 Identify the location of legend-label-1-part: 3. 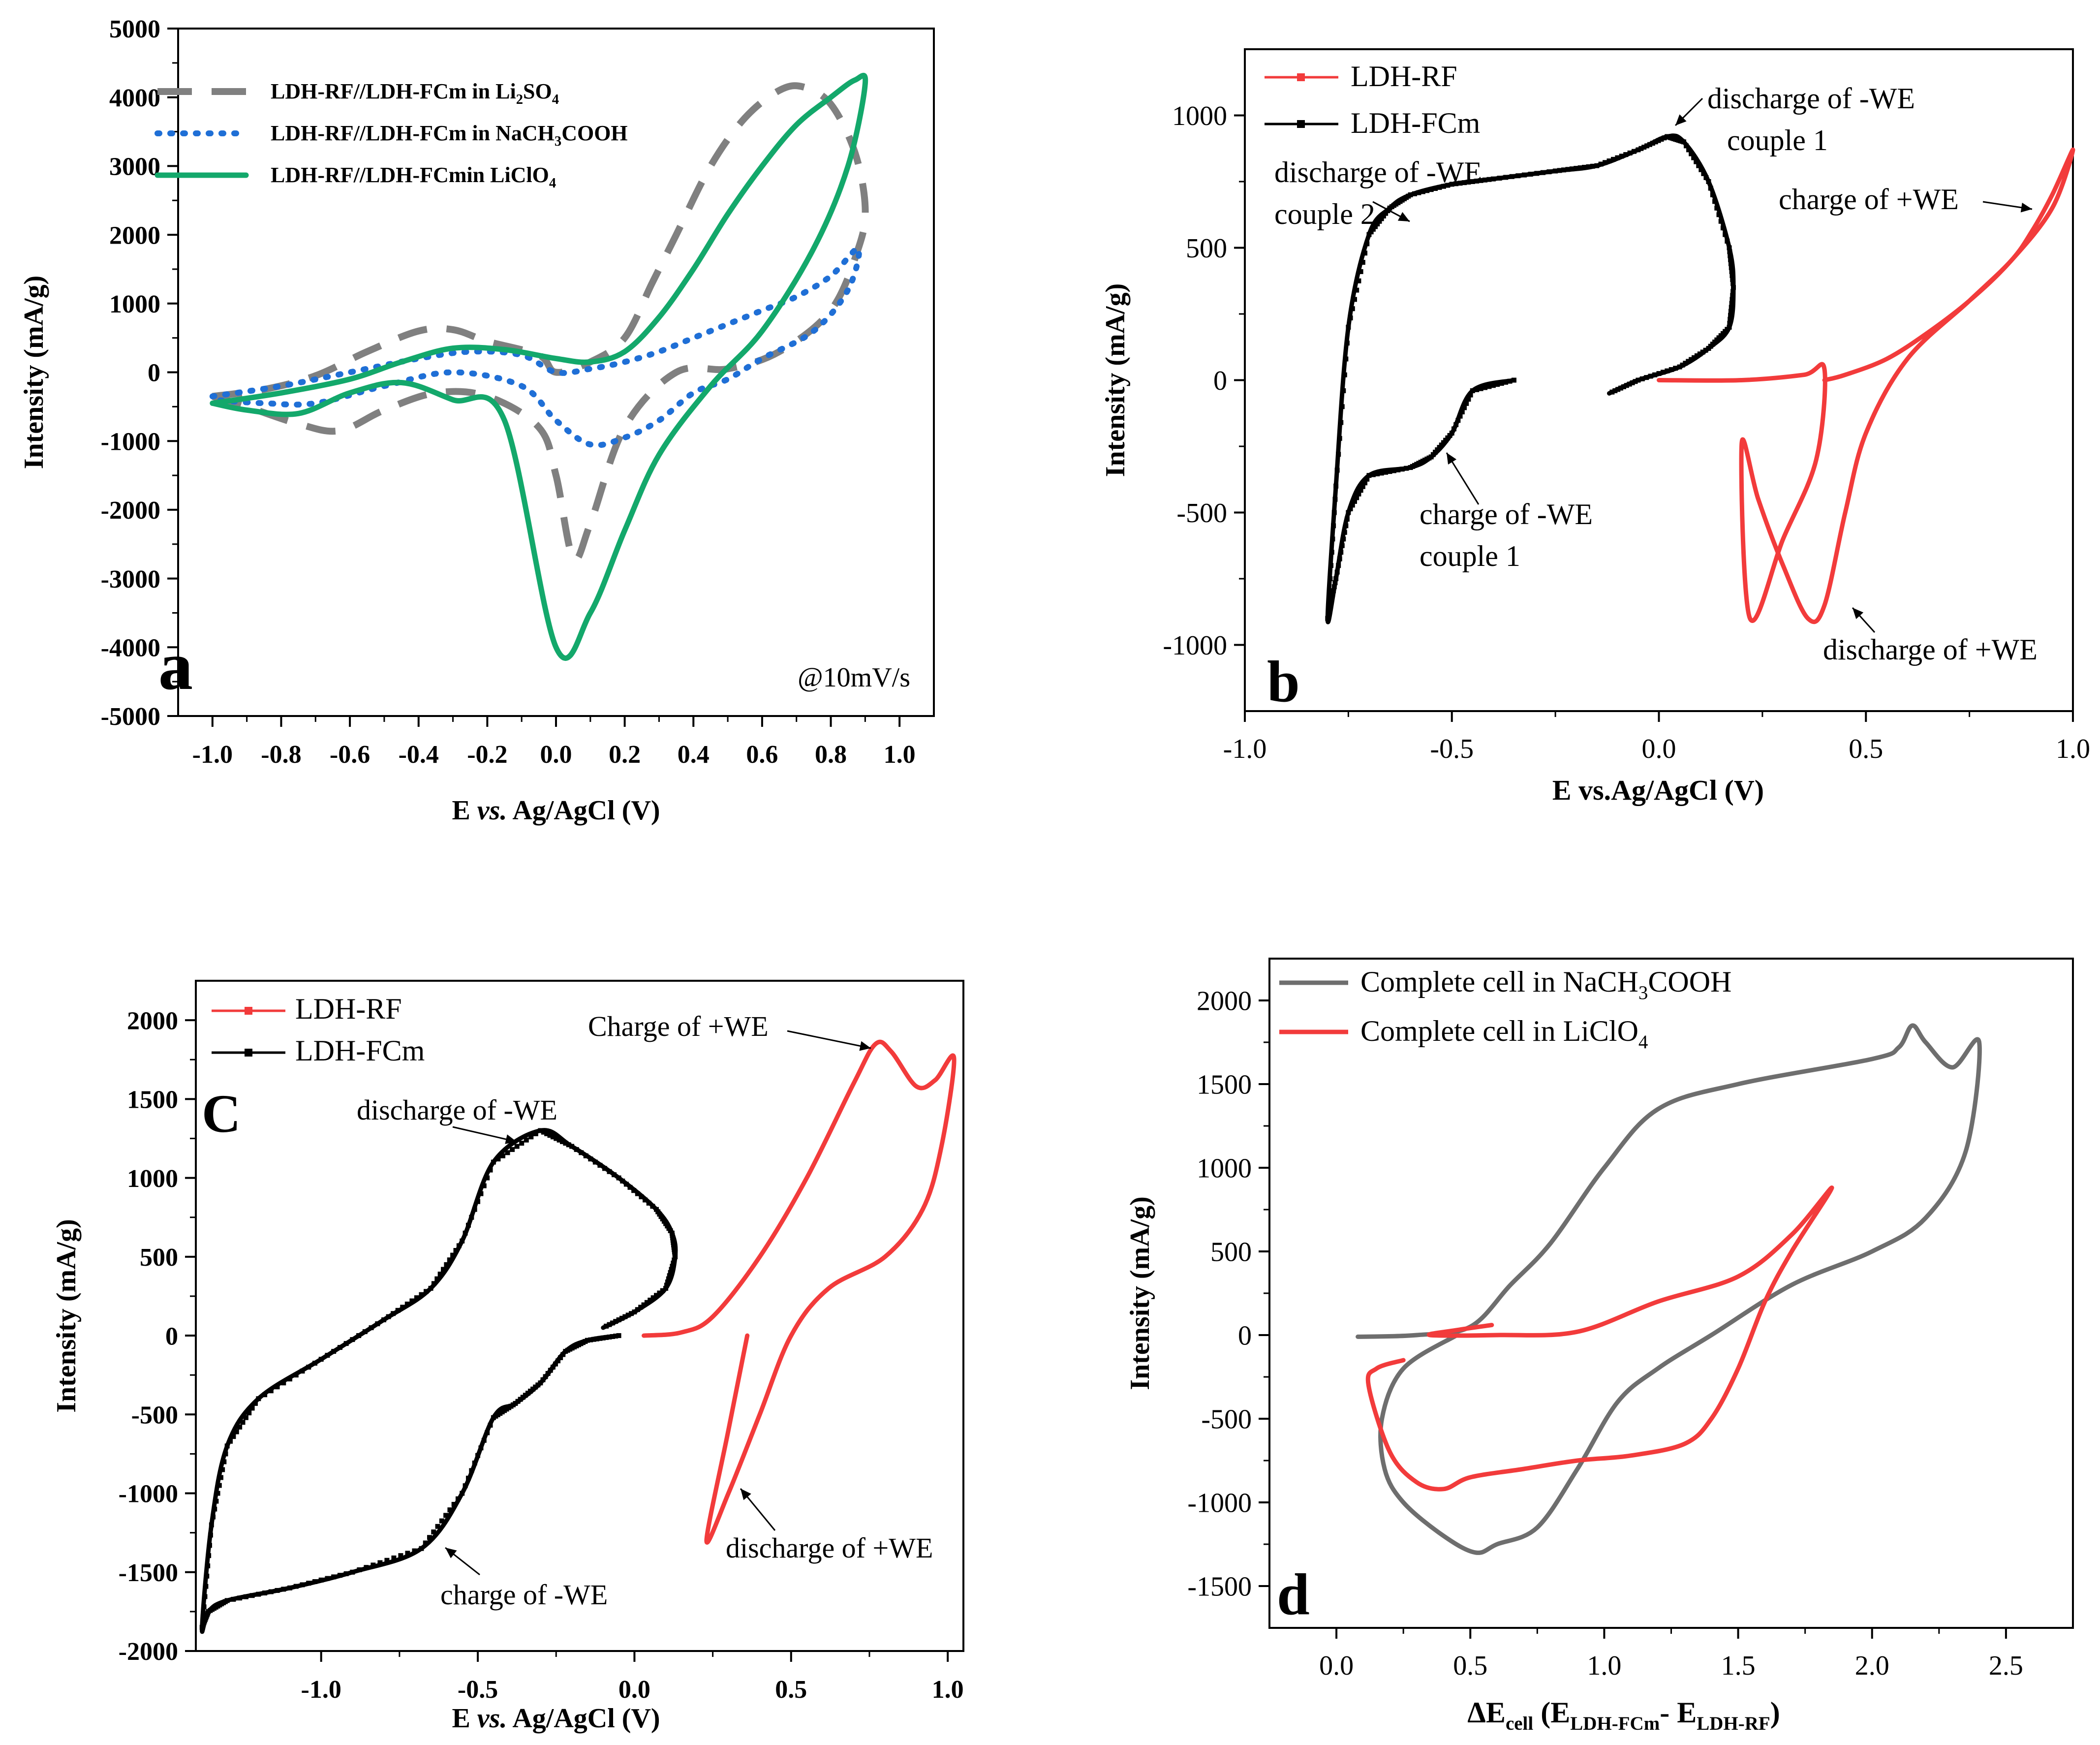
(558, 141).